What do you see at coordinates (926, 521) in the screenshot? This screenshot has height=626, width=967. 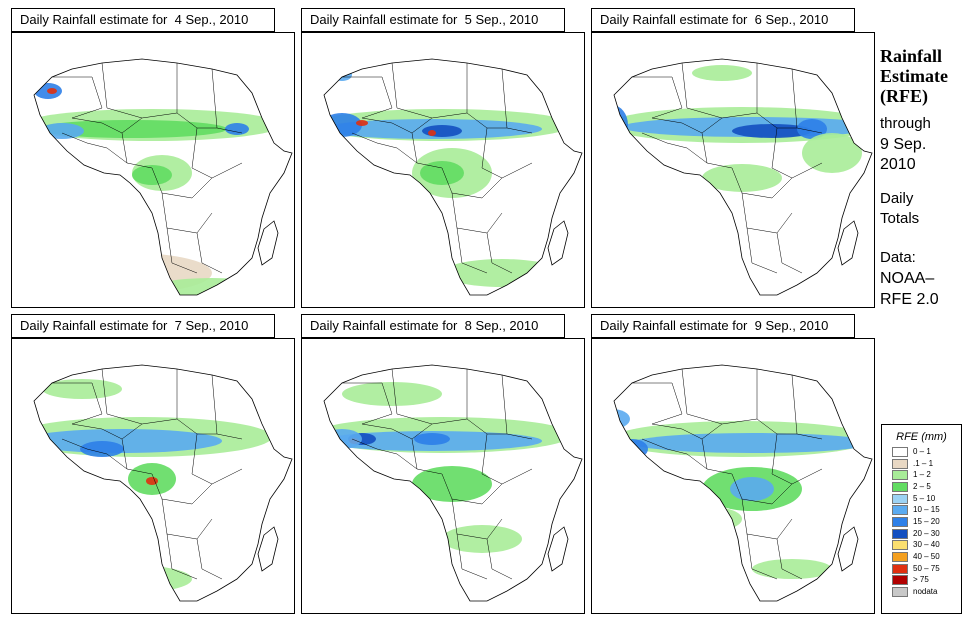 I see `legend-label: 15 – 20` at bounding box center [926, 521].